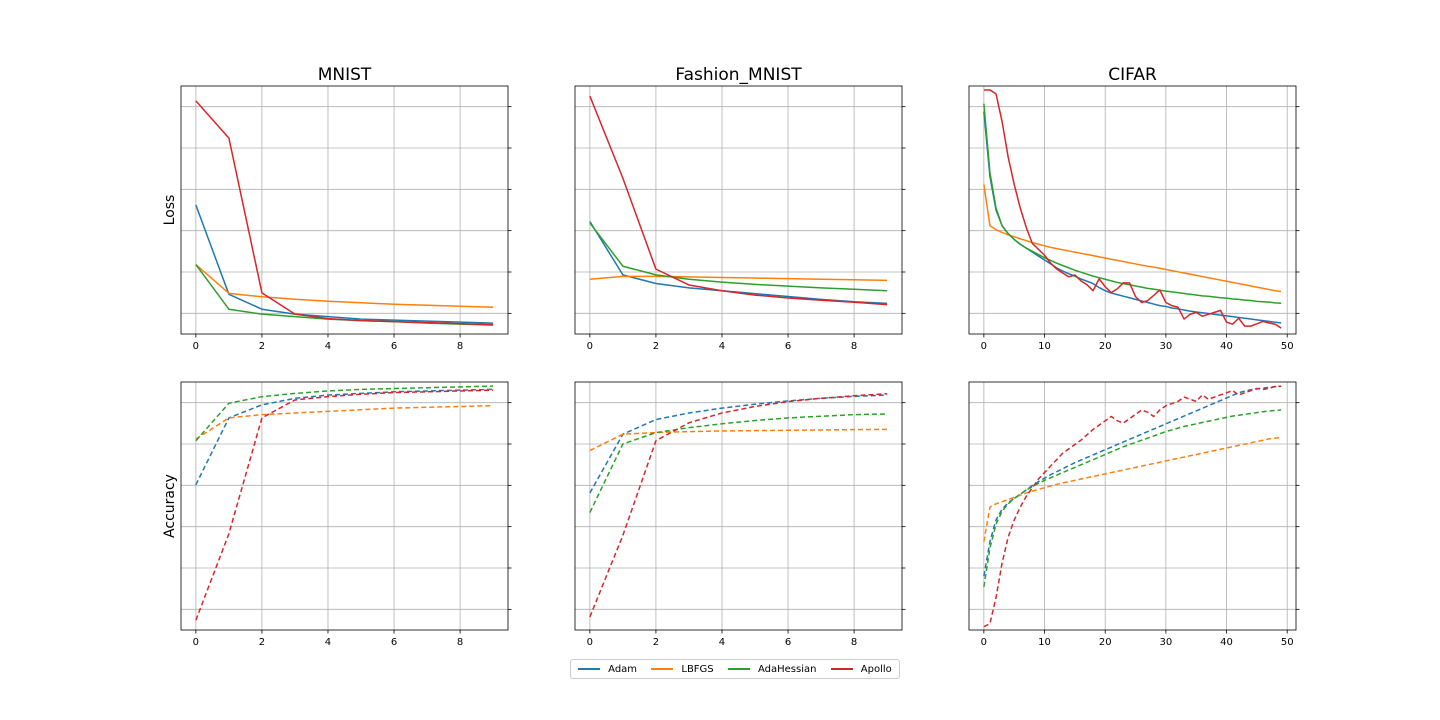 Image resolution: width=1440 pixels, height=720 pixels. Describe the element at coordinates (170, 506) in the screenshot. I see `row-label-accuracy: Accuracy` at that location.